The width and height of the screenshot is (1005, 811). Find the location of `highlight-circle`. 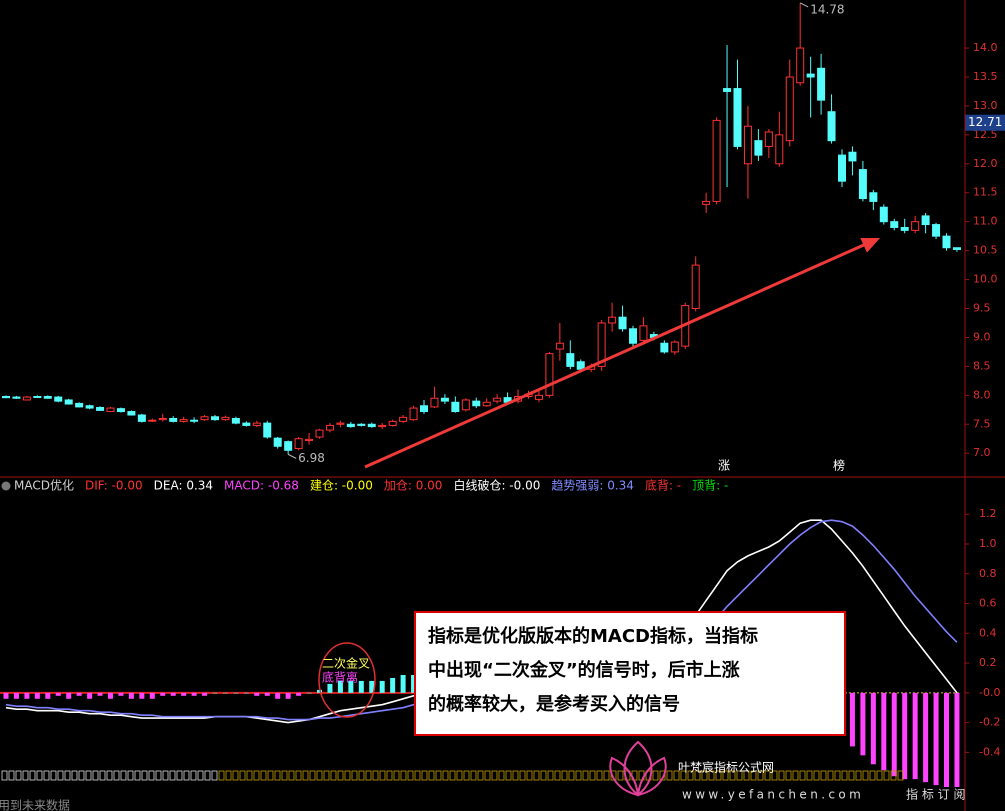

highlight-circle is located at coordinates (347, 680).